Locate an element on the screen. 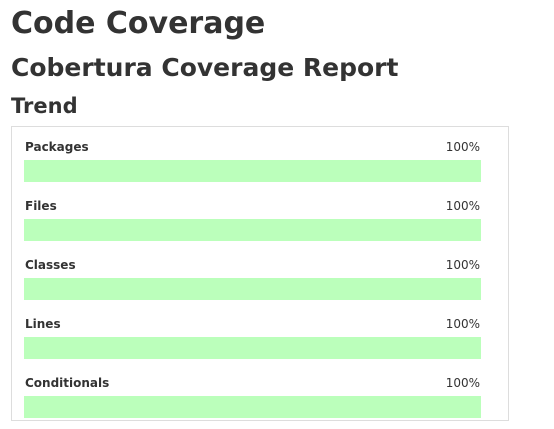  metric-label: Conditionals is located at coordinates (67, 383).